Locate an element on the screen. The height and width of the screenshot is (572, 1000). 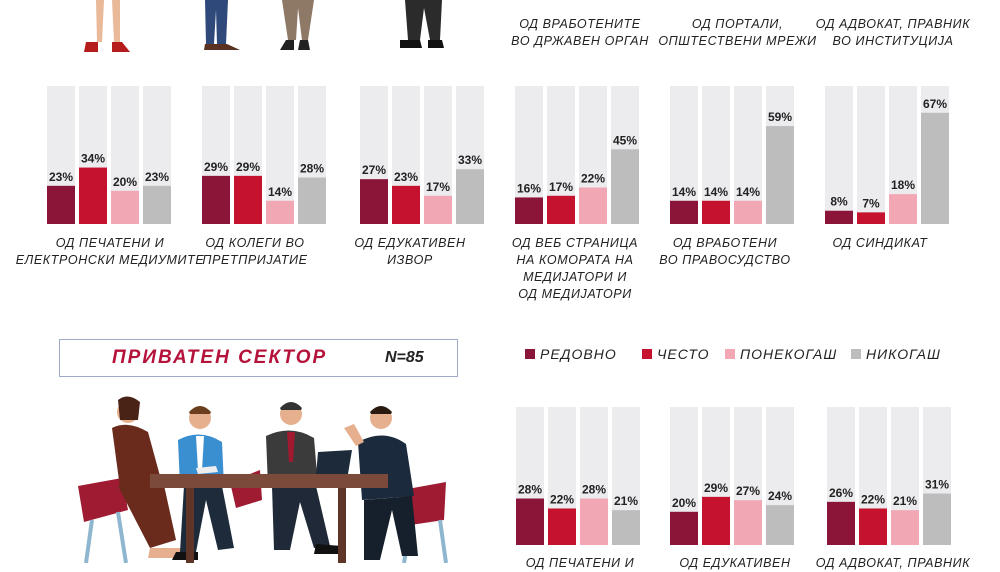
category-label: ОД ПЕЧАТЕНИ И ЕЛЕКТРОНСКИ МЕДИУМИТЕ is located at coordinates (110, 251).